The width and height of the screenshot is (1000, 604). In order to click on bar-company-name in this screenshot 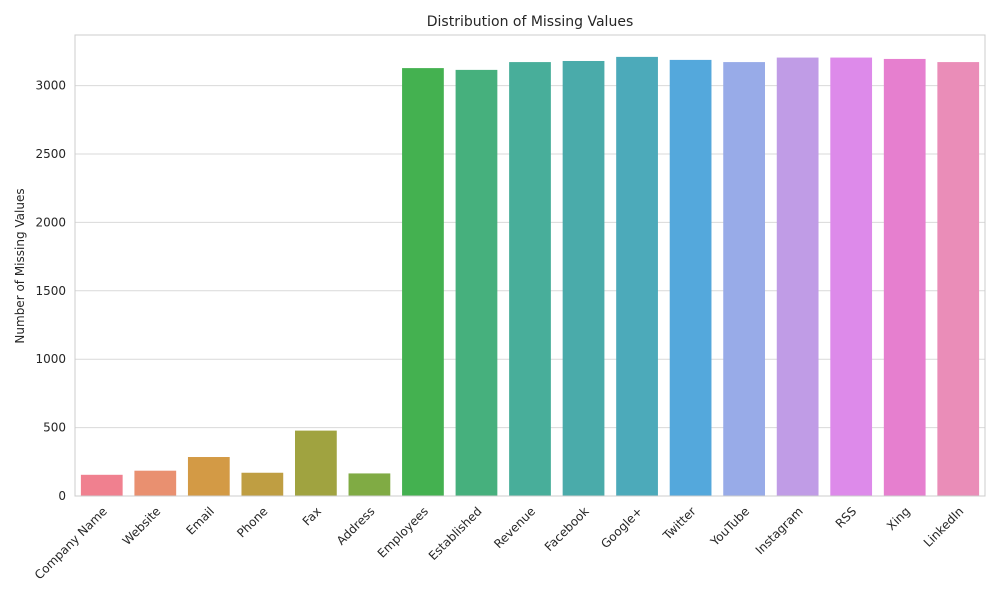, I will do `click(101, 485)`.